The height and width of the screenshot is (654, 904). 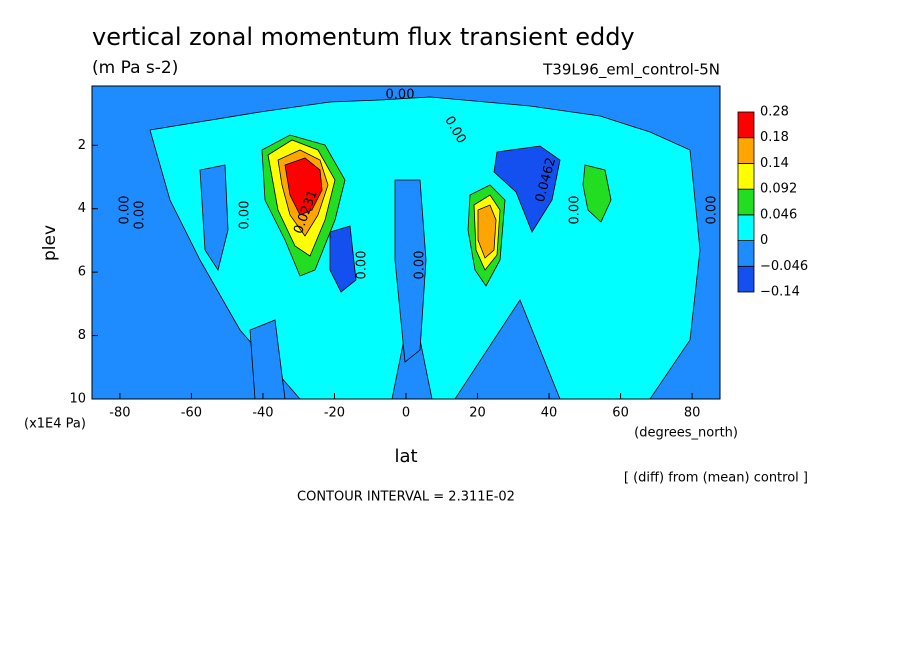 I want to click on y-axis-label: plev, so click(x=50, y=243).